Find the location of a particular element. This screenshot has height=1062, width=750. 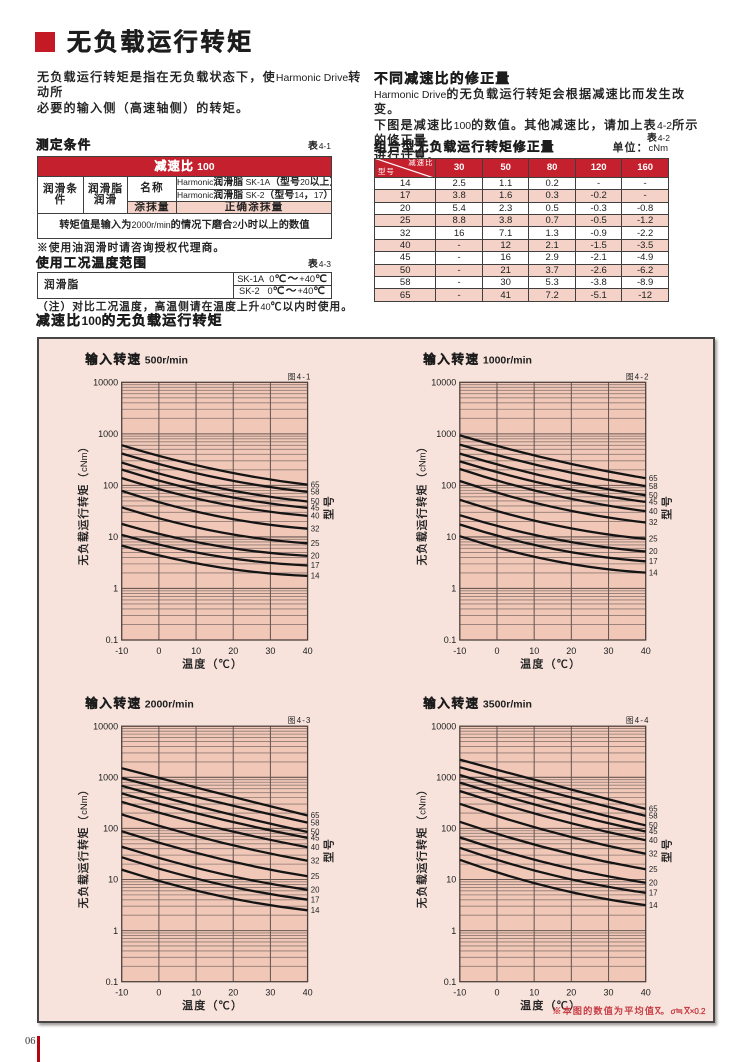

svg-text: 图4-2 is located at coordinates (638, 376).